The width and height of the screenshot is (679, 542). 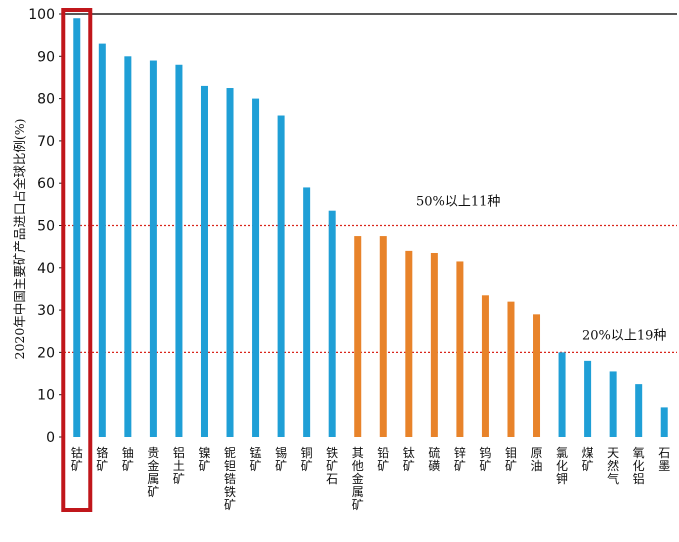 I want to click on category-label: 钨矿, so click(x=485, y=459).